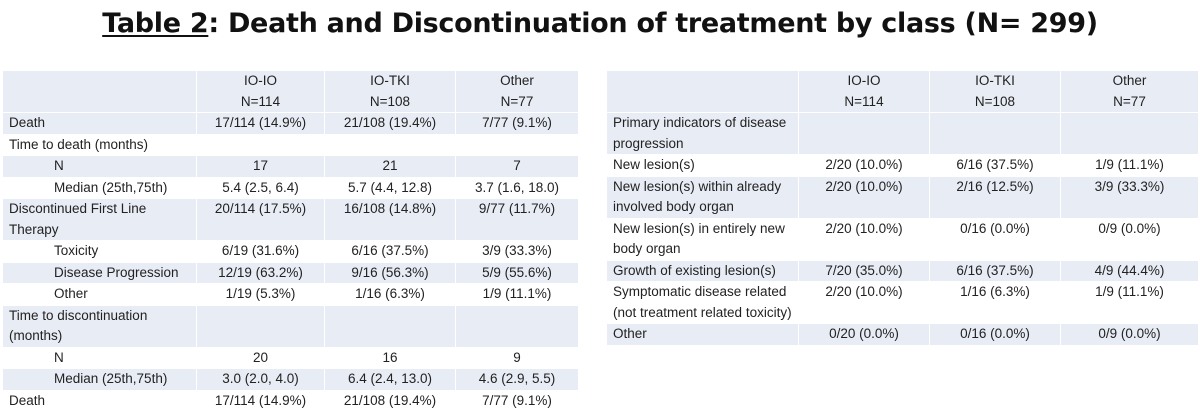 This screenshot has width=1200, height=412. Describe the element at coordinates (260, 357) in the screenshot. I see `value-cell: 20` at that location.